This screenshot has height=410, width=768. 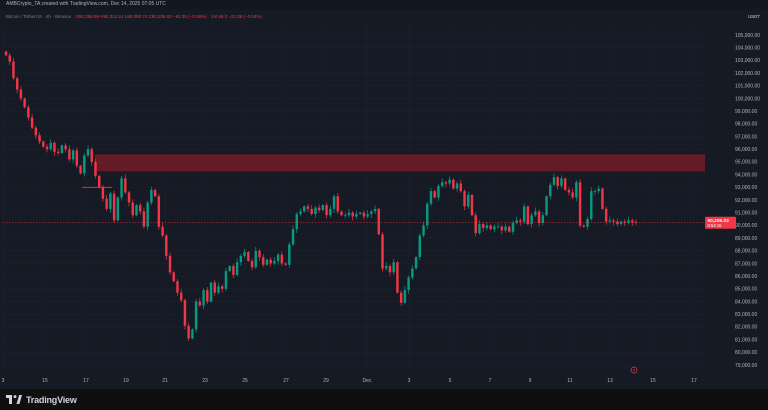 What do you see at coordinates (384, 399) in the screenshot?
I see `footer-bar: TradingView` at bounding box center [384, 399].